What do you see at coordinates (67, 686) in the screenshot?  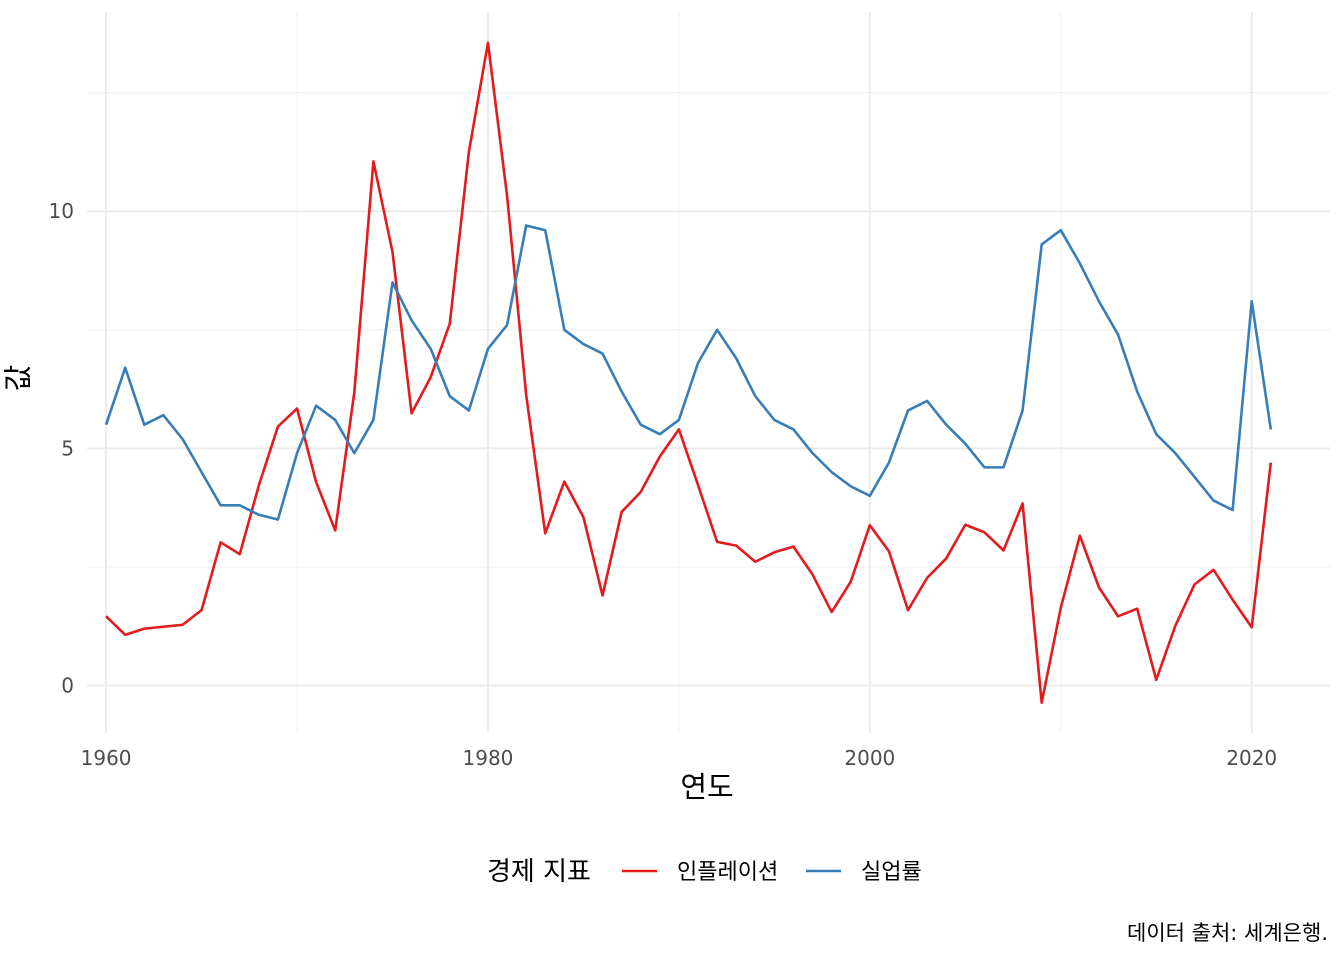 I see `y-tick-label: 0` at bounding box center [67, 686].